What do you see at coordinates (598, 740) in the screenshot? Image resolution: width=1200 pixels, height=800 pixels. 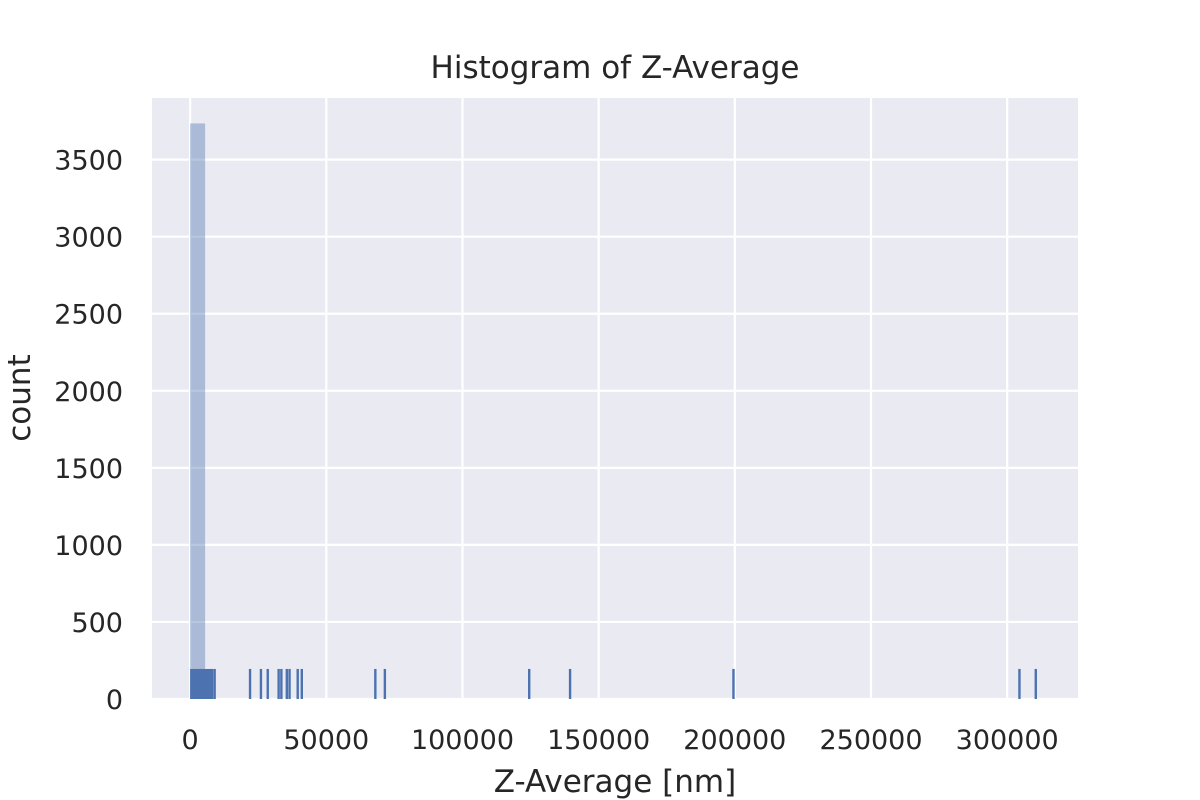 I see `x-tick-label: 150000` at bounding box center [598, 740].